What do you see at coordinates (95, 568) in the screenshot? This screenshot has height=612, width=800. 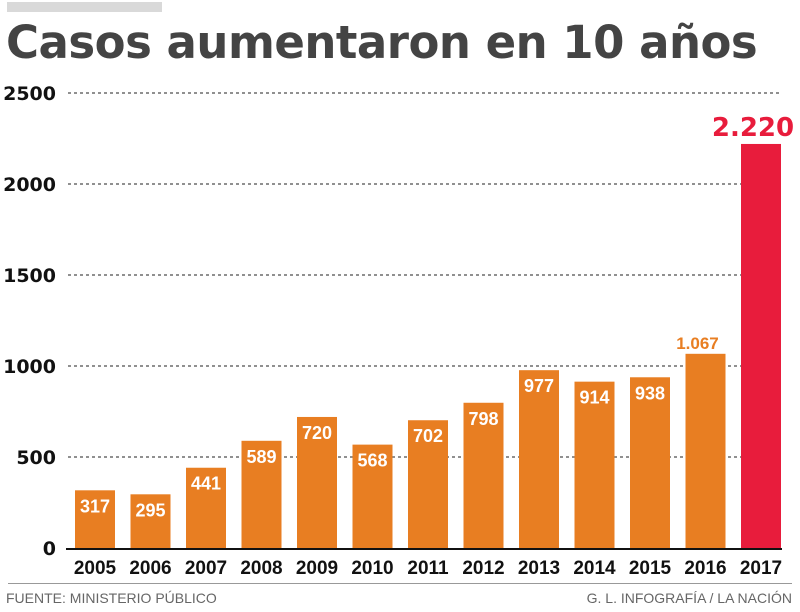 I see `x-tick-label: 2005` at bounding box center [95, 568].